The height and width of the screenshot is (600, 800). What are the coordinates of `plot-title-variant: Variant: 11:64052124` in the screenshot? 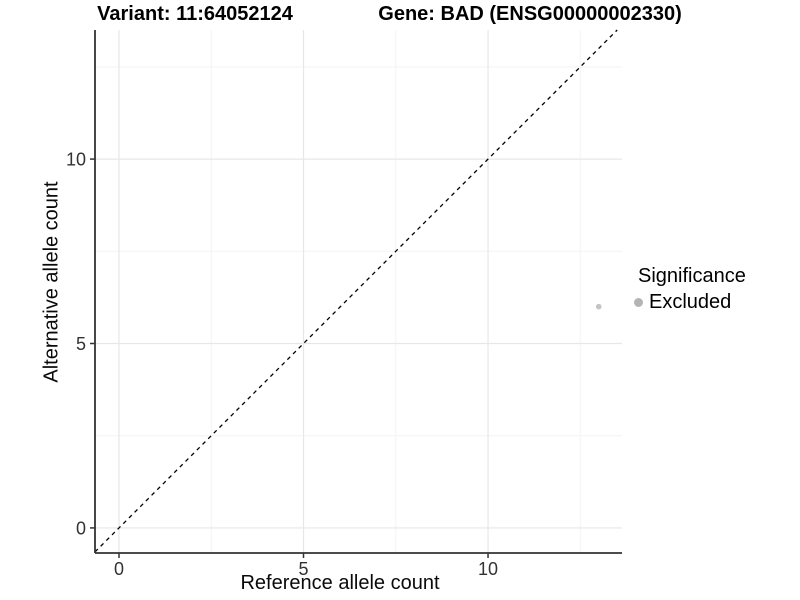 It's located at (195, 14).